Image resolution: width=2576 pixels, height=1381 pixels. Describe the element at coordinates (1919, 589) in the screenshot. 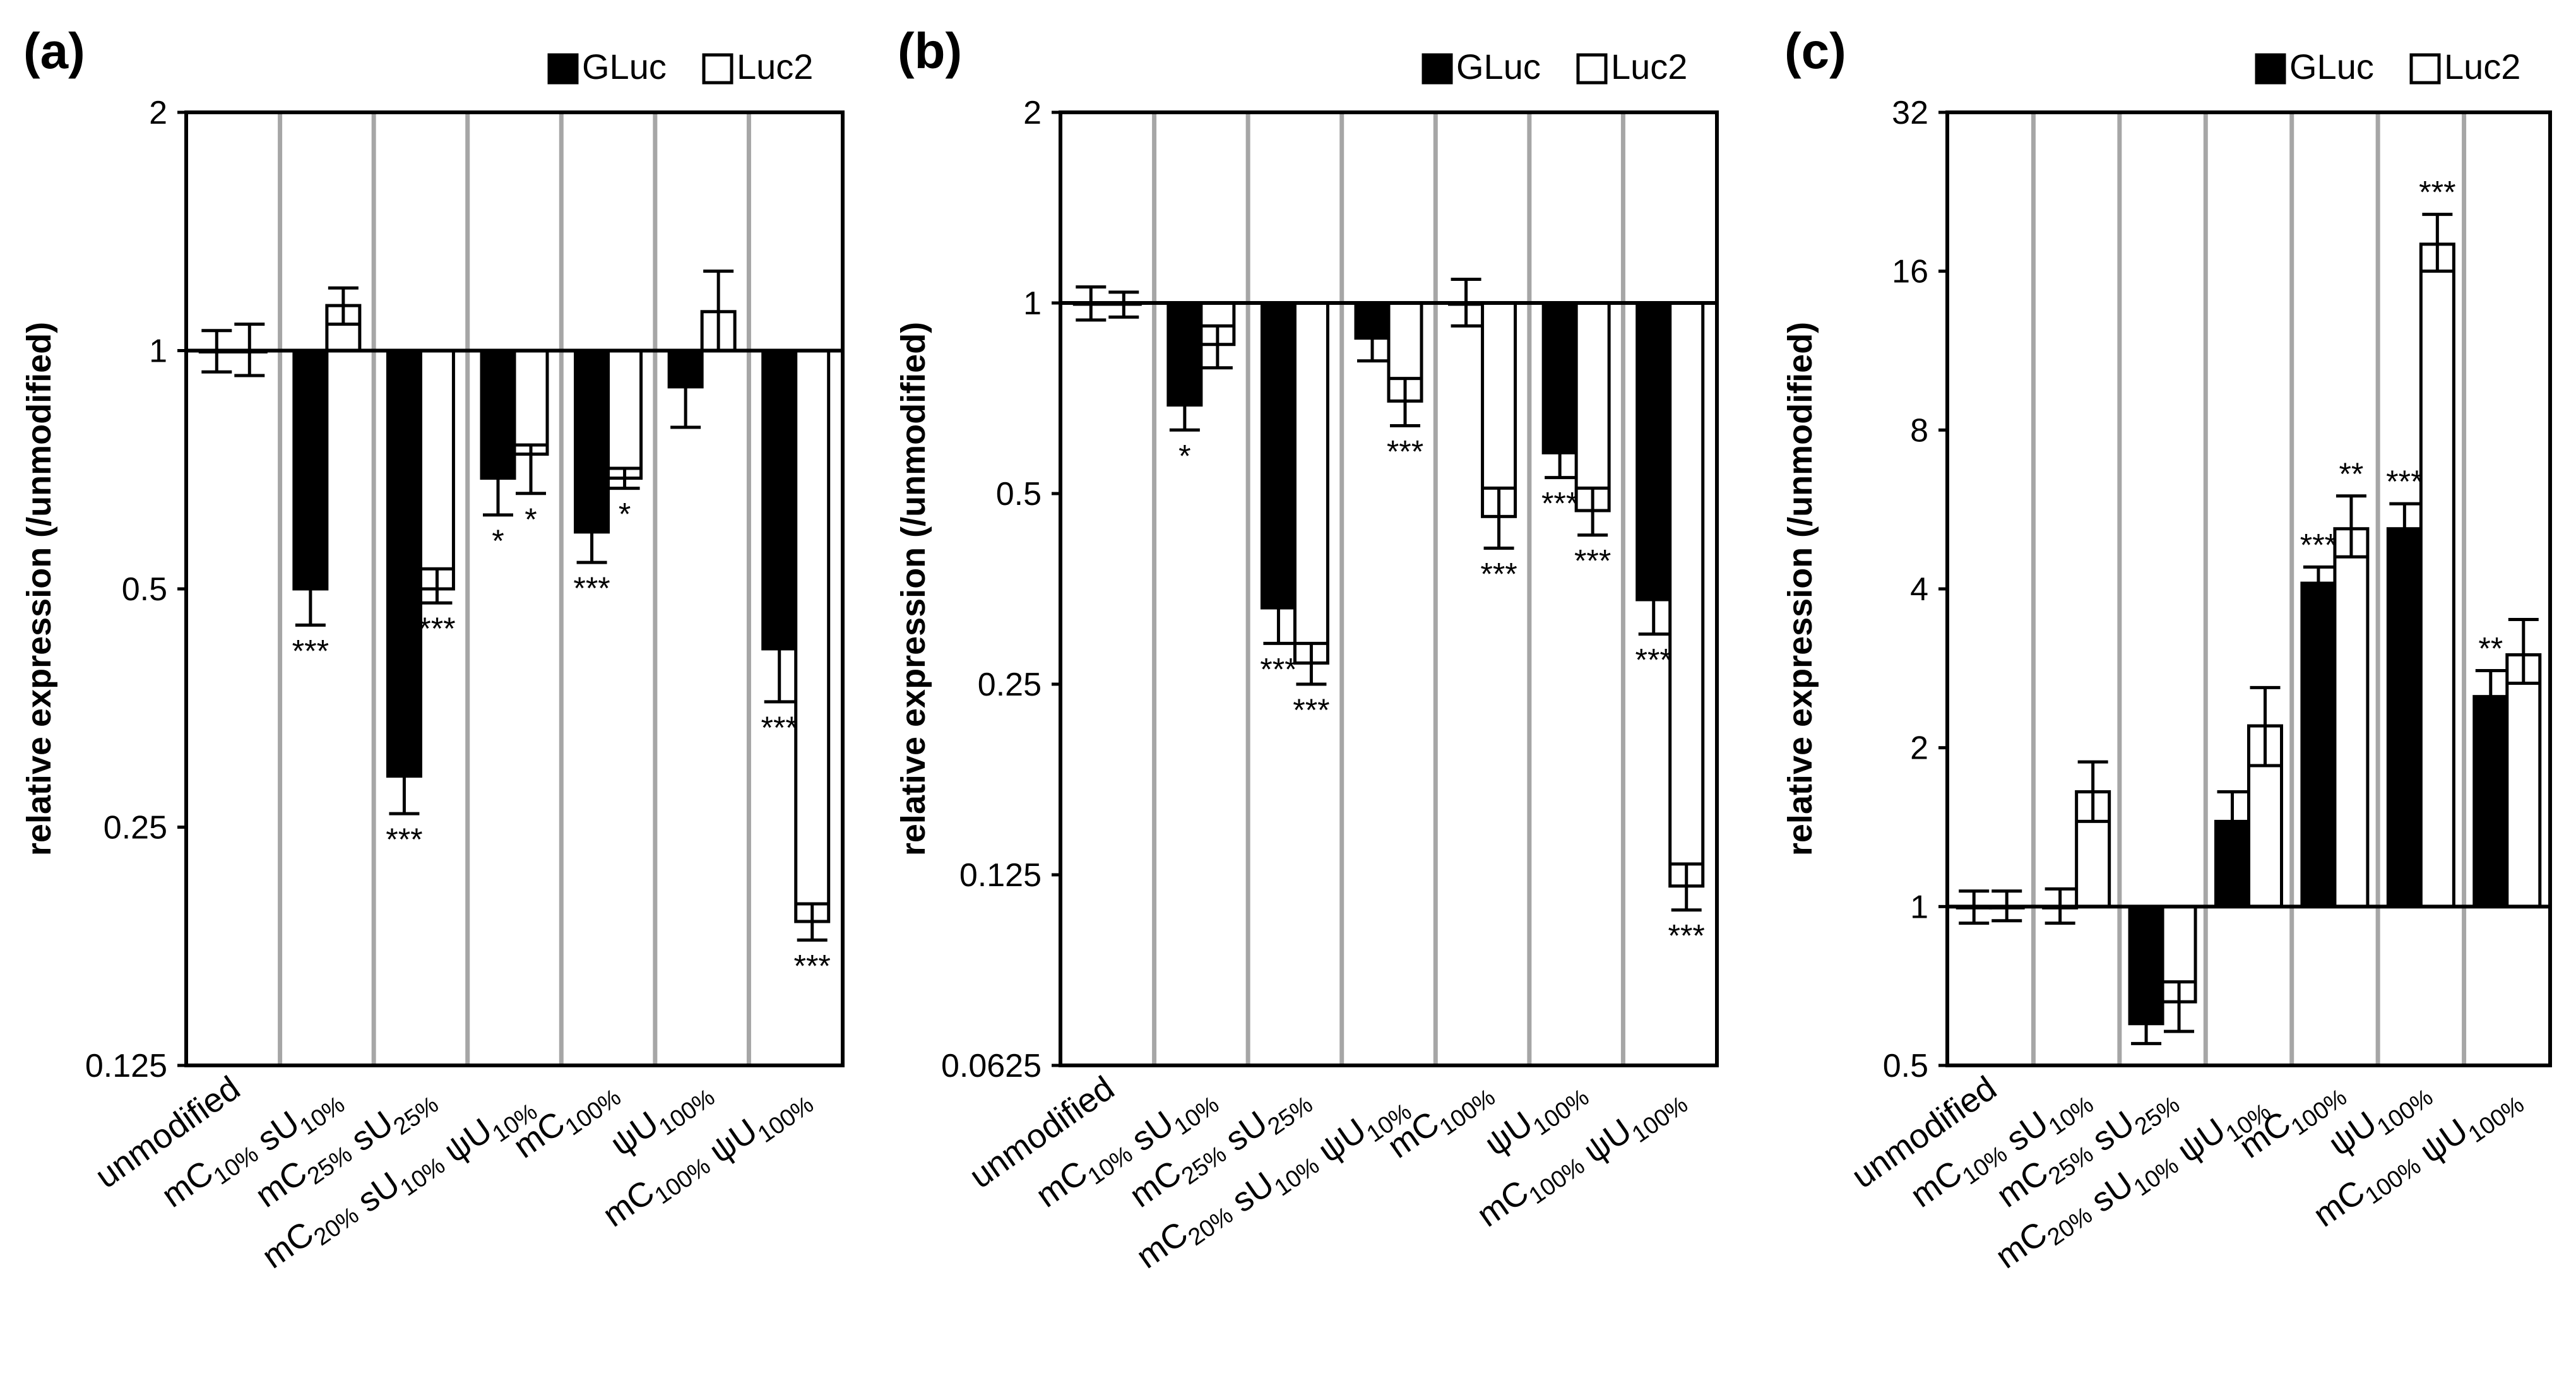

I see `y-tick-label: 4` at that location.